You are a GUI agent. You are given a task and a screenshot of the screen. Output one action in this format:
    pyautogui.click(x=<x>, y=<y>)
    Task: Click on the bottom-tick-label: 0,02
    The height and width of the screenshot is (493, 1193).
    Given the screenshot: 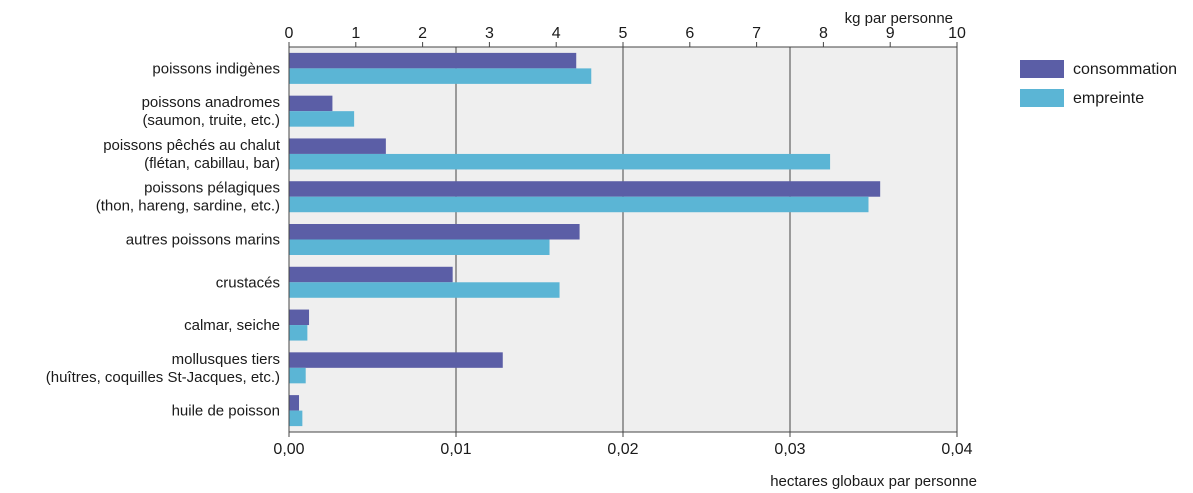 What is the action you would take?
    pyautogui.click(x=622, y=449)
    